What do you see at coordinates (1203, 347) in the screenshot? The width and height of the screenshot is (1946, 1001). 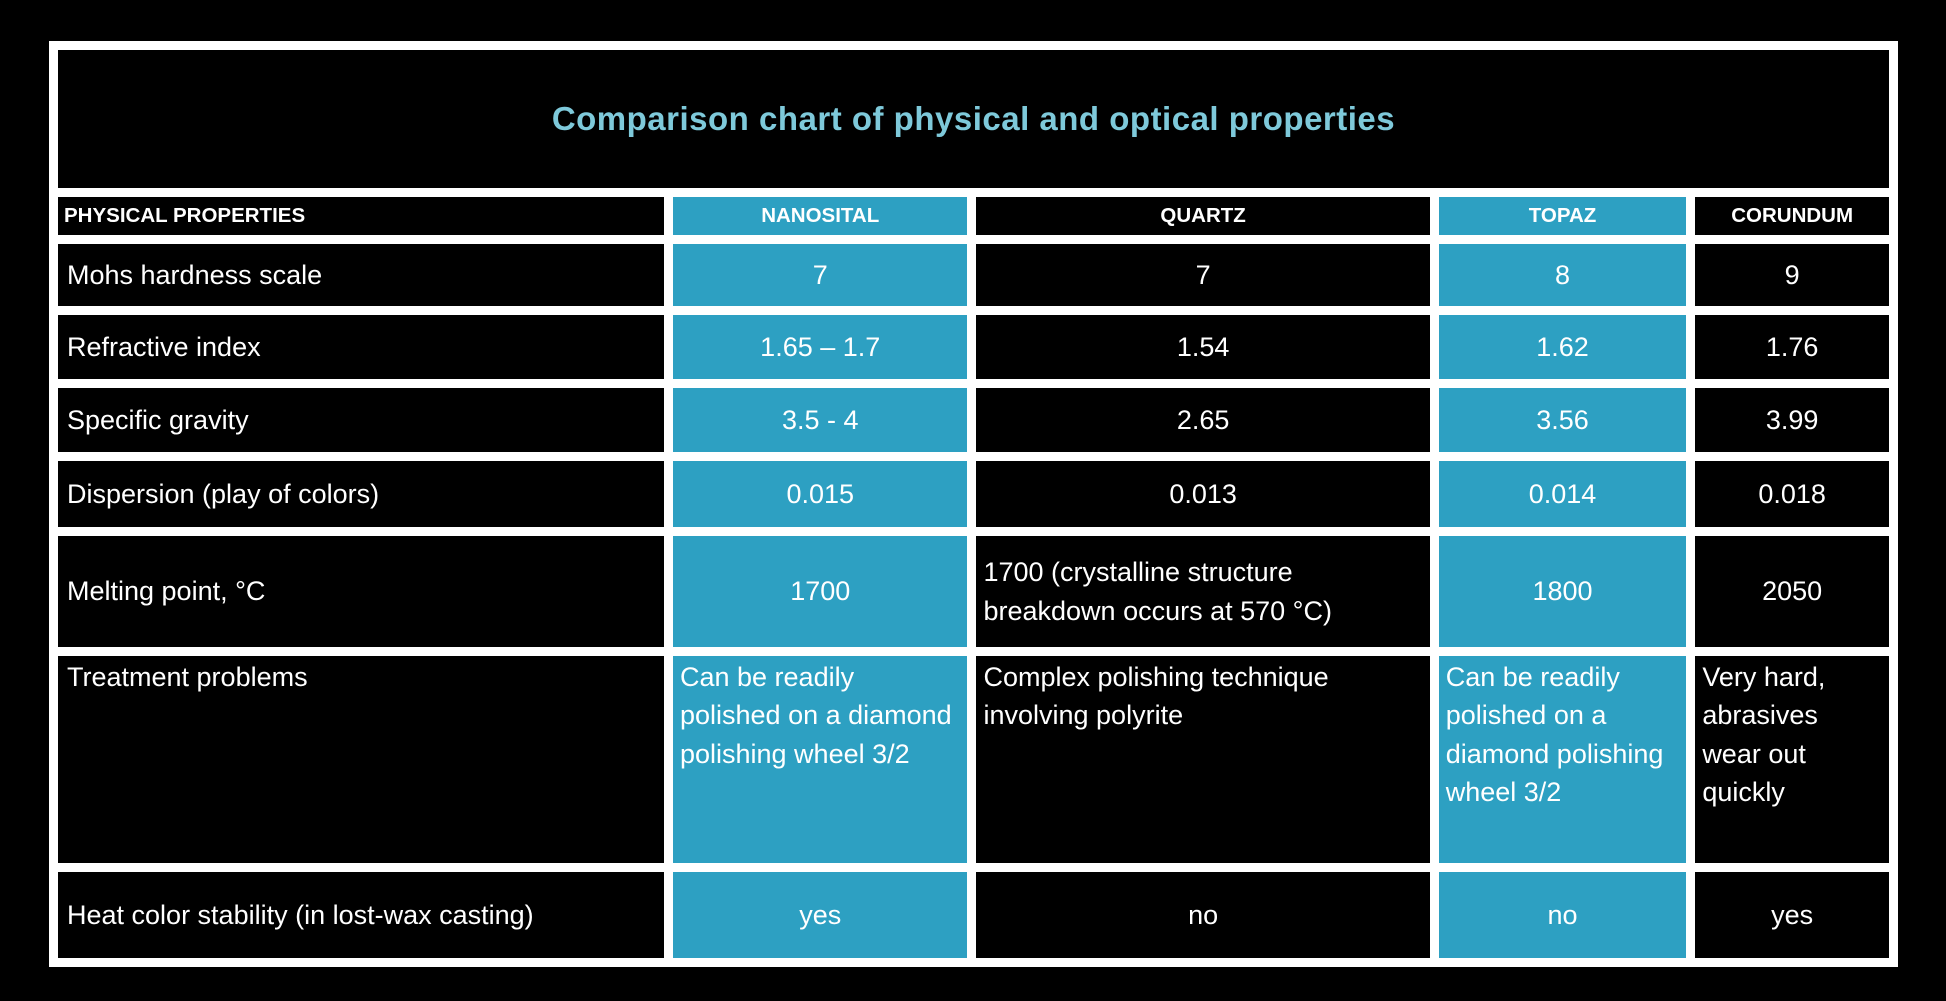 I see `table-cell: 1.54` at bounding box center [1203, 347].